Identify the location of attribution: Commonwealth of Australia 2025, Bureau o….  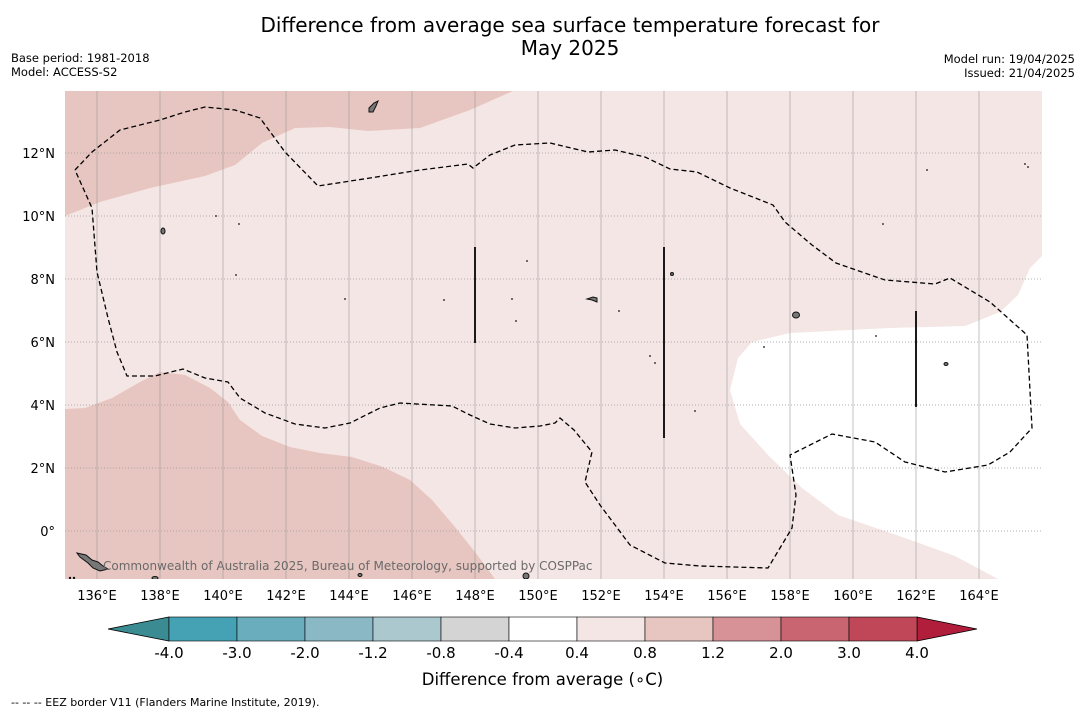
(348, 566).